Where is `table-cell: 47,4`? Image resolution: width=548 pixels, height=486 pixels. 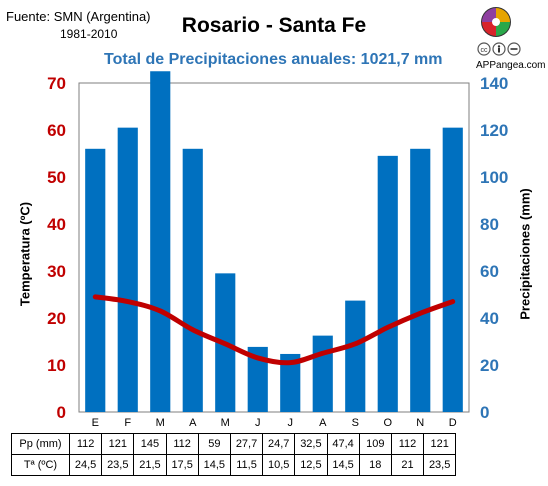 table-cell: 47,4 is located at coordinates (343, 444).